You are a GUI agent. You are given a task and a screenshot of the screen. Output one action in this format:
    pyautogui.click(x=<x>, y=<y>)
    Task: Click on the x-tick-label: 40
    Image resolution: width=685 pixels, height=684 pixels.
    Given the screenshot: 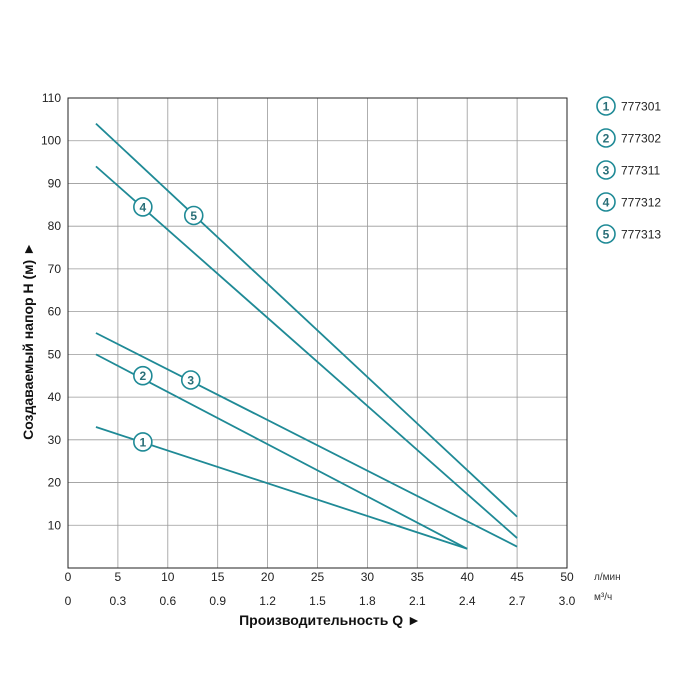 What is the action you would take?
    pyautogui.click(x=468, y=577)
    